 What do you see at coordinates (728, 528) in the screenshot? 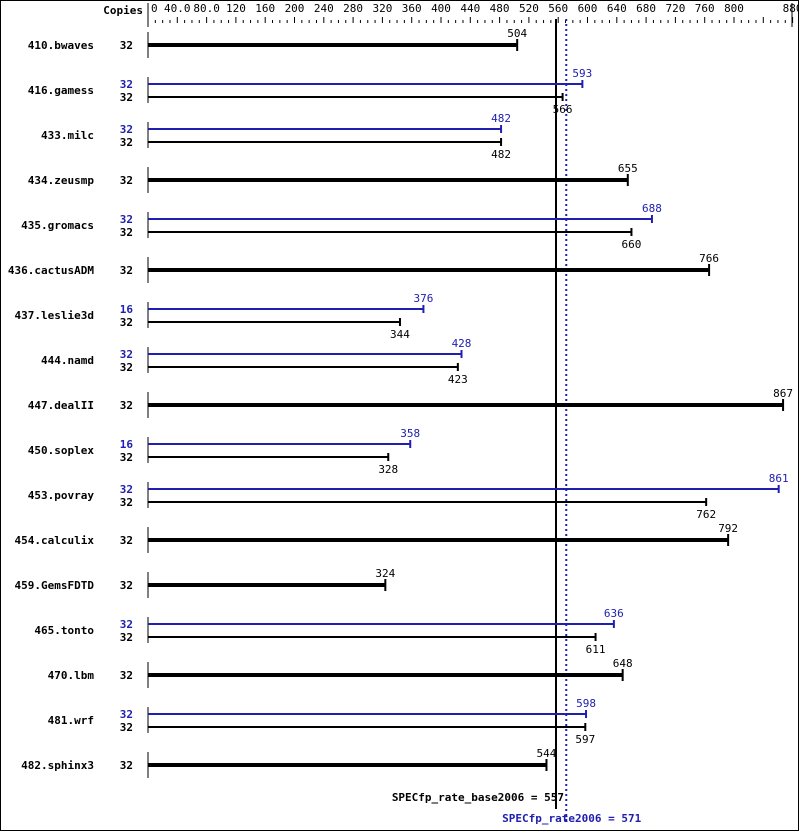
I see `base-value-label: 792` at bounding box center [728, 528].